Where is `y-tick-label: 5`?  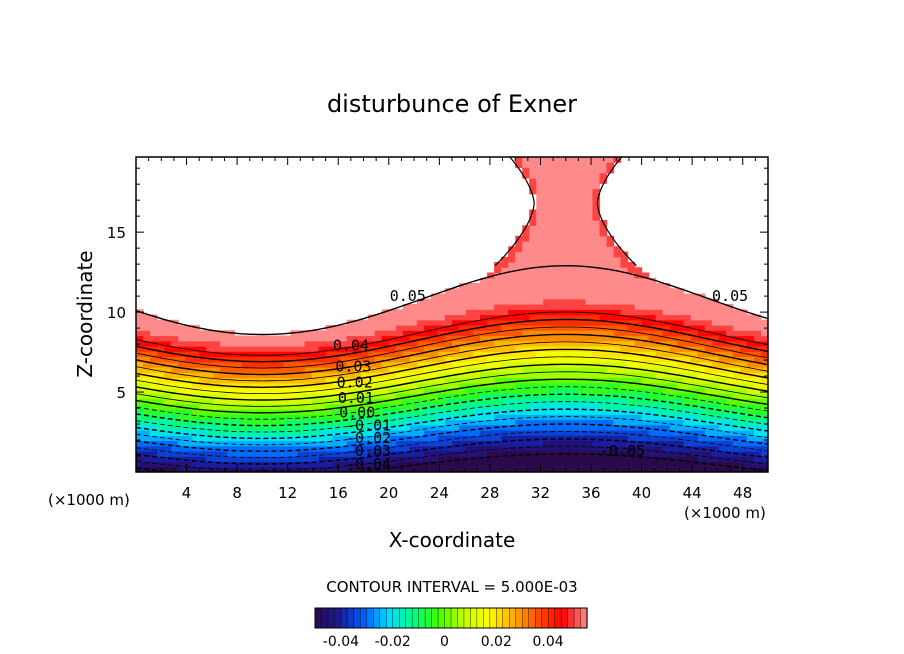 y-tick-label: 5 is located at coordinates (121, 393).